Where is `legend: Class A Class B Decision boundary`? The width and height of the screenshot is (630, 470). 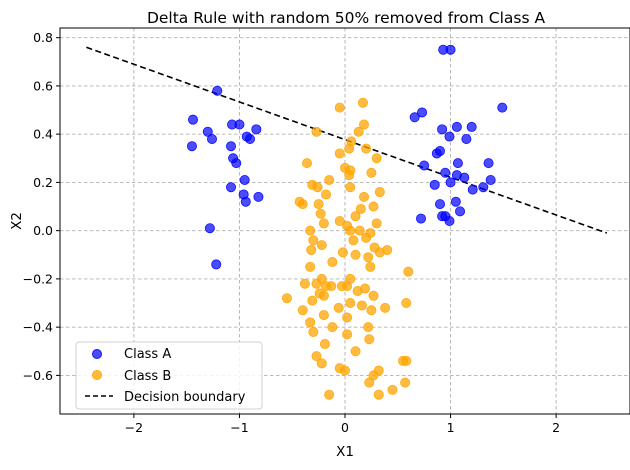
legend: Class A Class B Decision boundary is located at coordinates (169, 375).